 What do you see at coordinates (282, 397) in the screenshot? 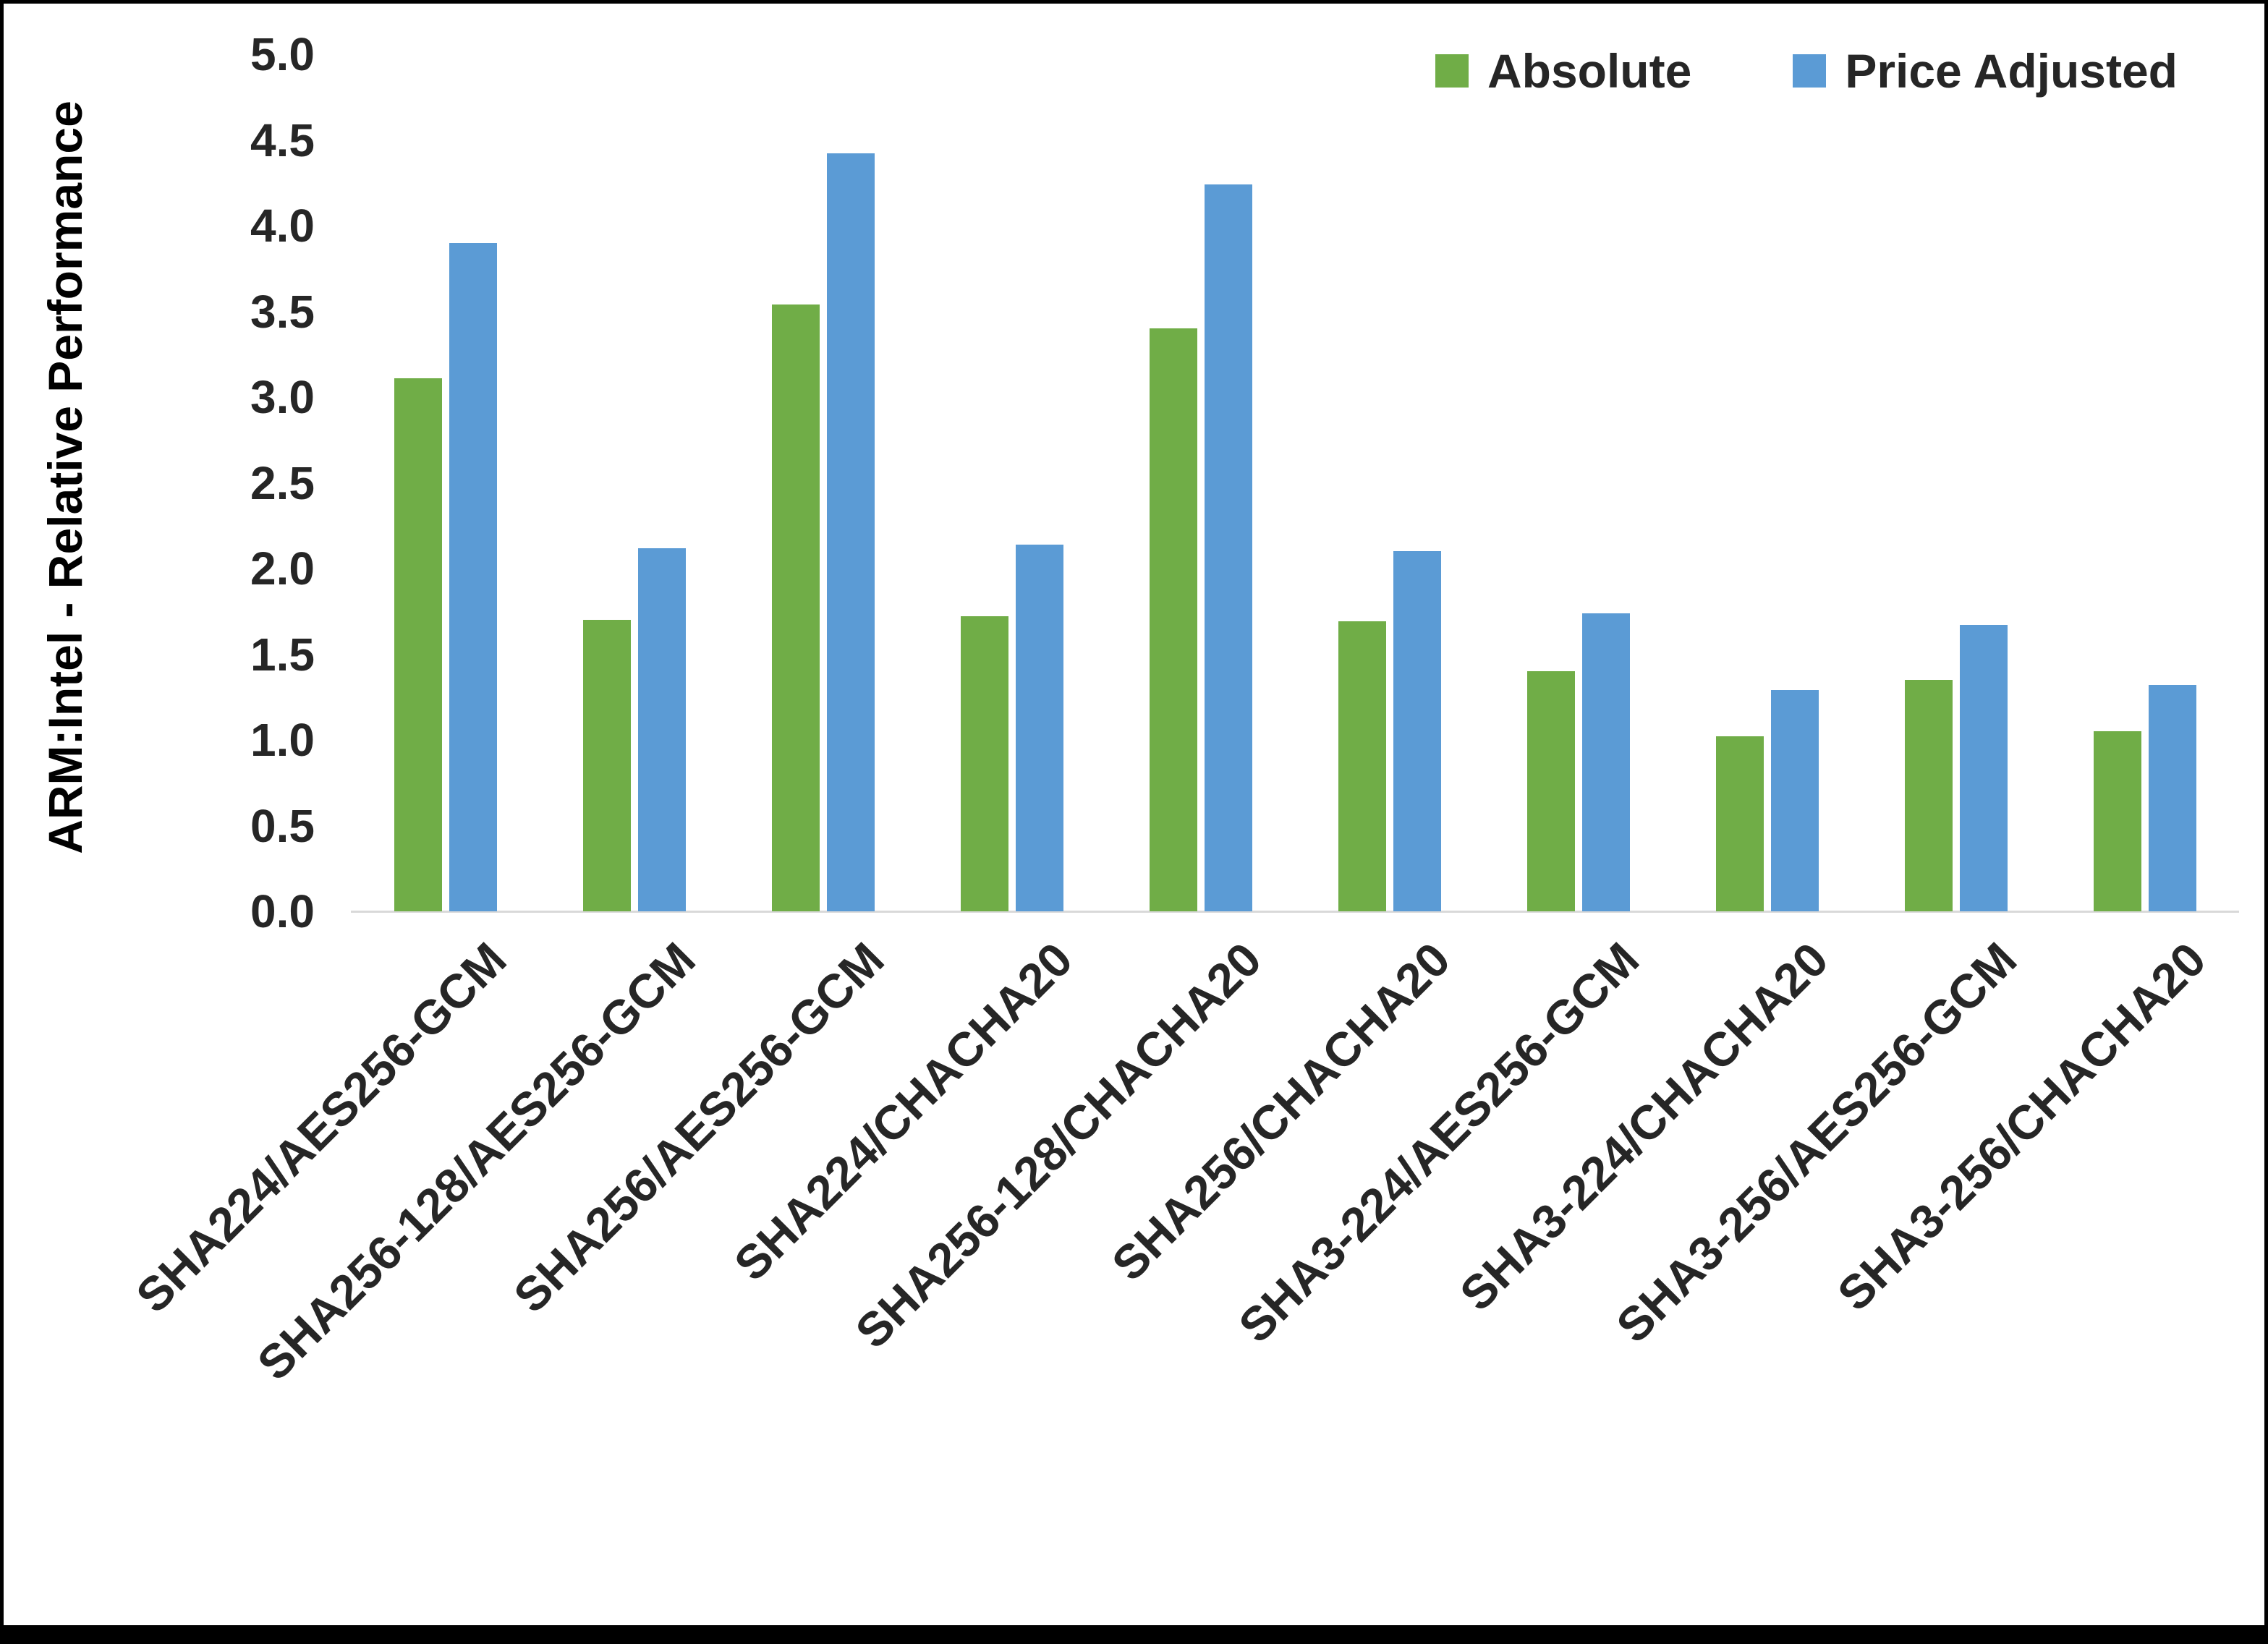
I see `y-tick-label: 3.0` at bounding box center [282, 397].